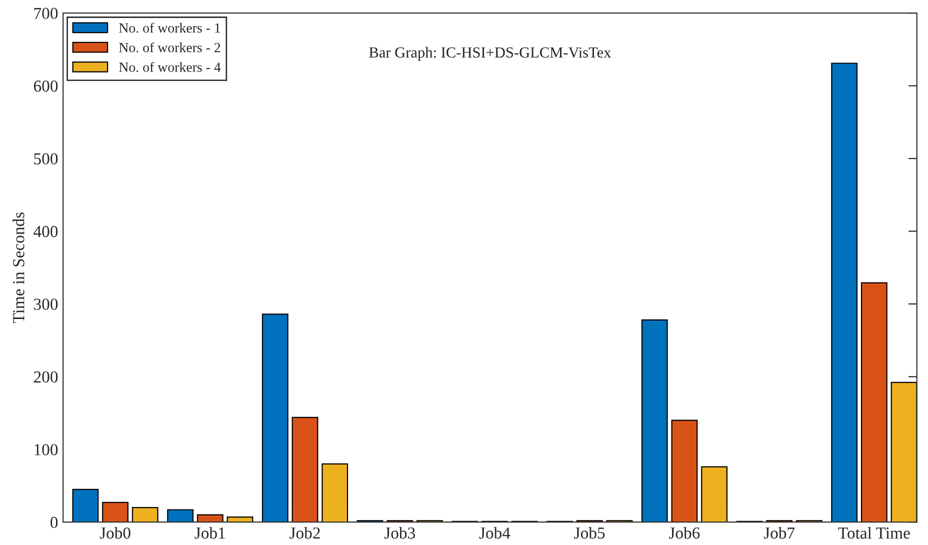 Image resolution: width=928 pixels, height=545 pixels. What do you see at coordinates (170, 67) in the screenshot?
I see `legend-label: No. of workers - 4` at bounding box center [170, 67].